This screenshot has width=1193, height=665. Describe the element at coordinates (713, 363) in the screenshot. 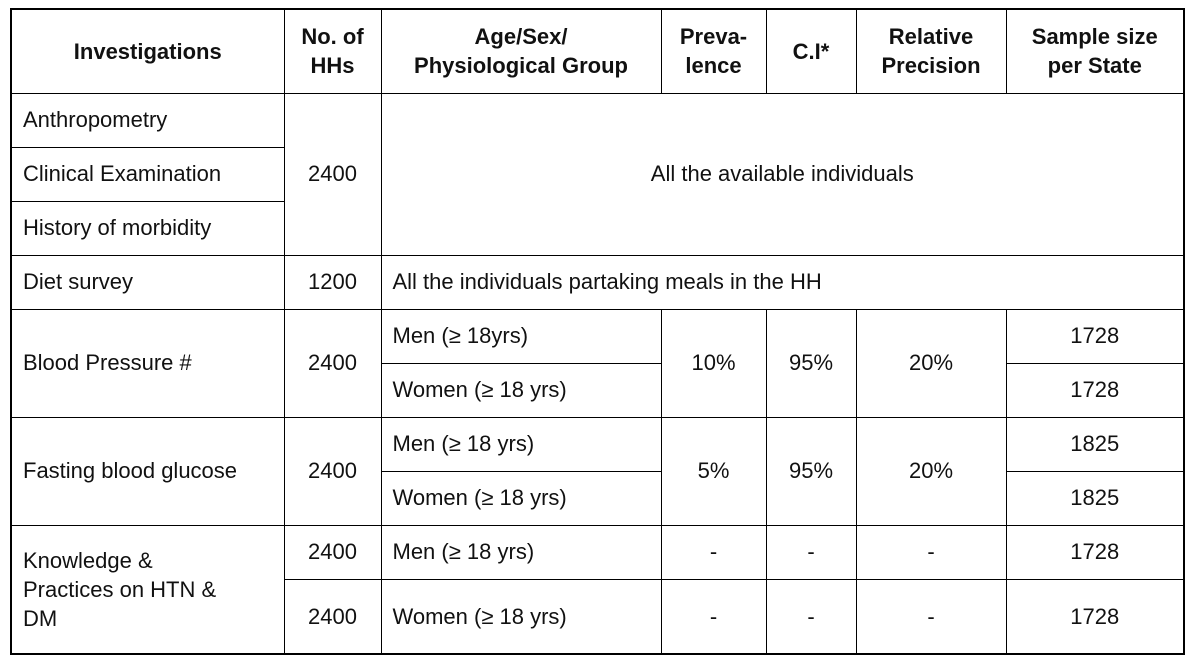

I see `cell-bp-prevalence: 10%` at that location.